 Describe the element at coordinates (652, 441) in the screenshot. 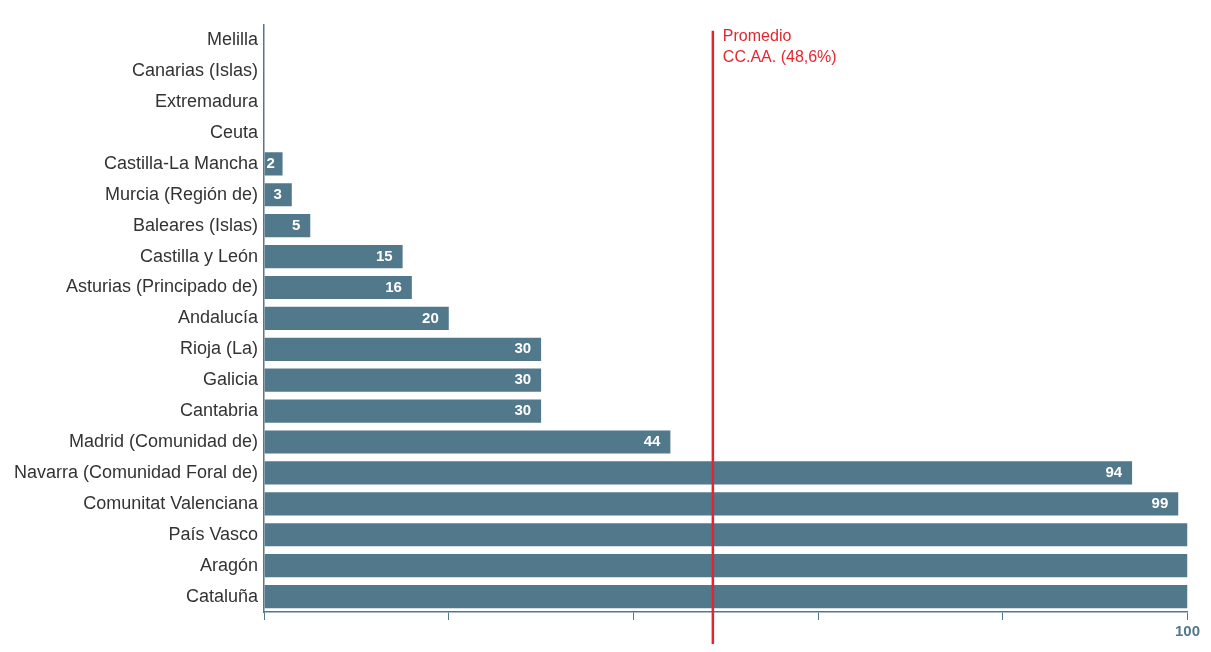

I see `data-label: 44` at that location.